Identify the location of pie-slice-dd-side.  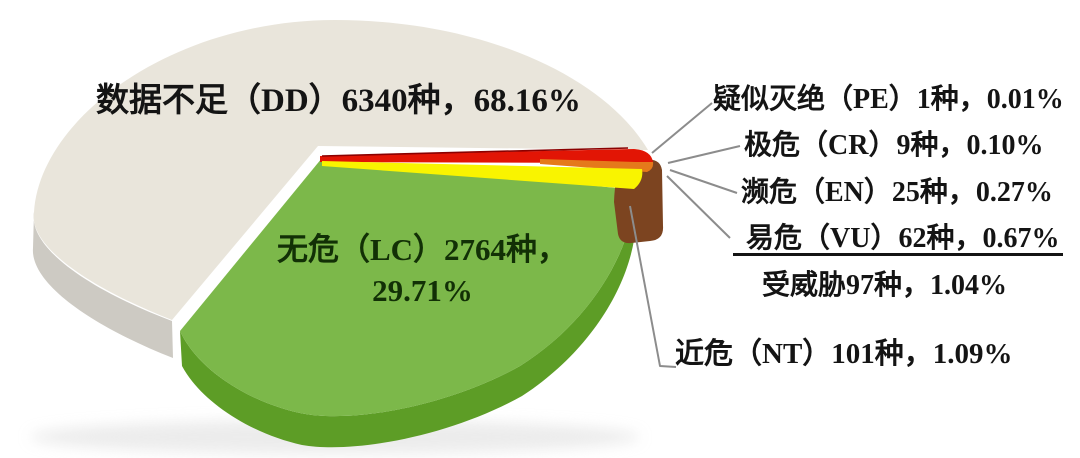
(102, 285).